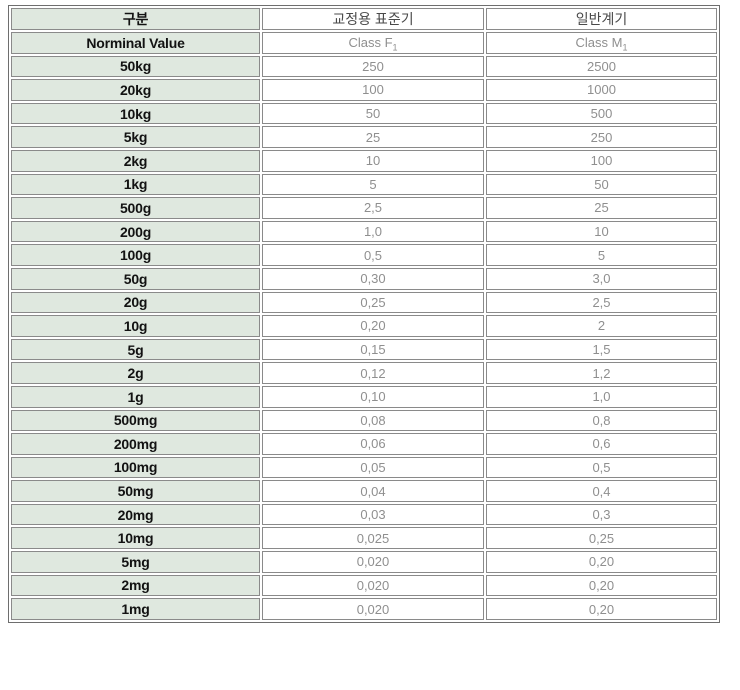 The image size is (740, 690). Describe the element at coordinates (601, 349) in the screenshot. I see `m1-value-cell: 1,5` at that location.